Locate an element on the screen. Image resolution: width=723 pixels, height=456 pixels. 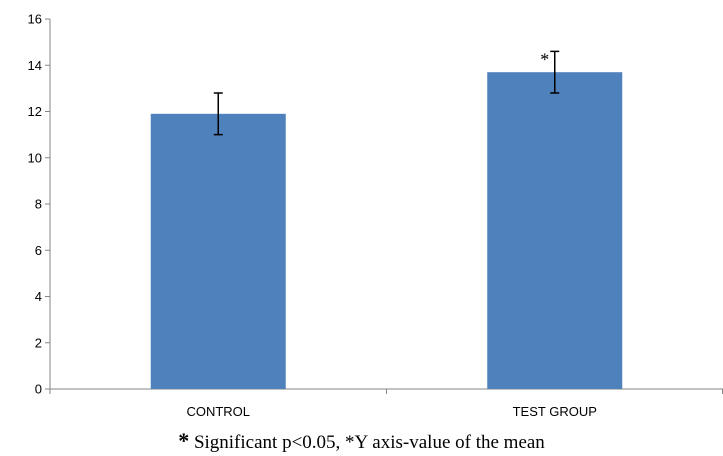
y-tick-label: 8 is located at coordinates (38, 204).